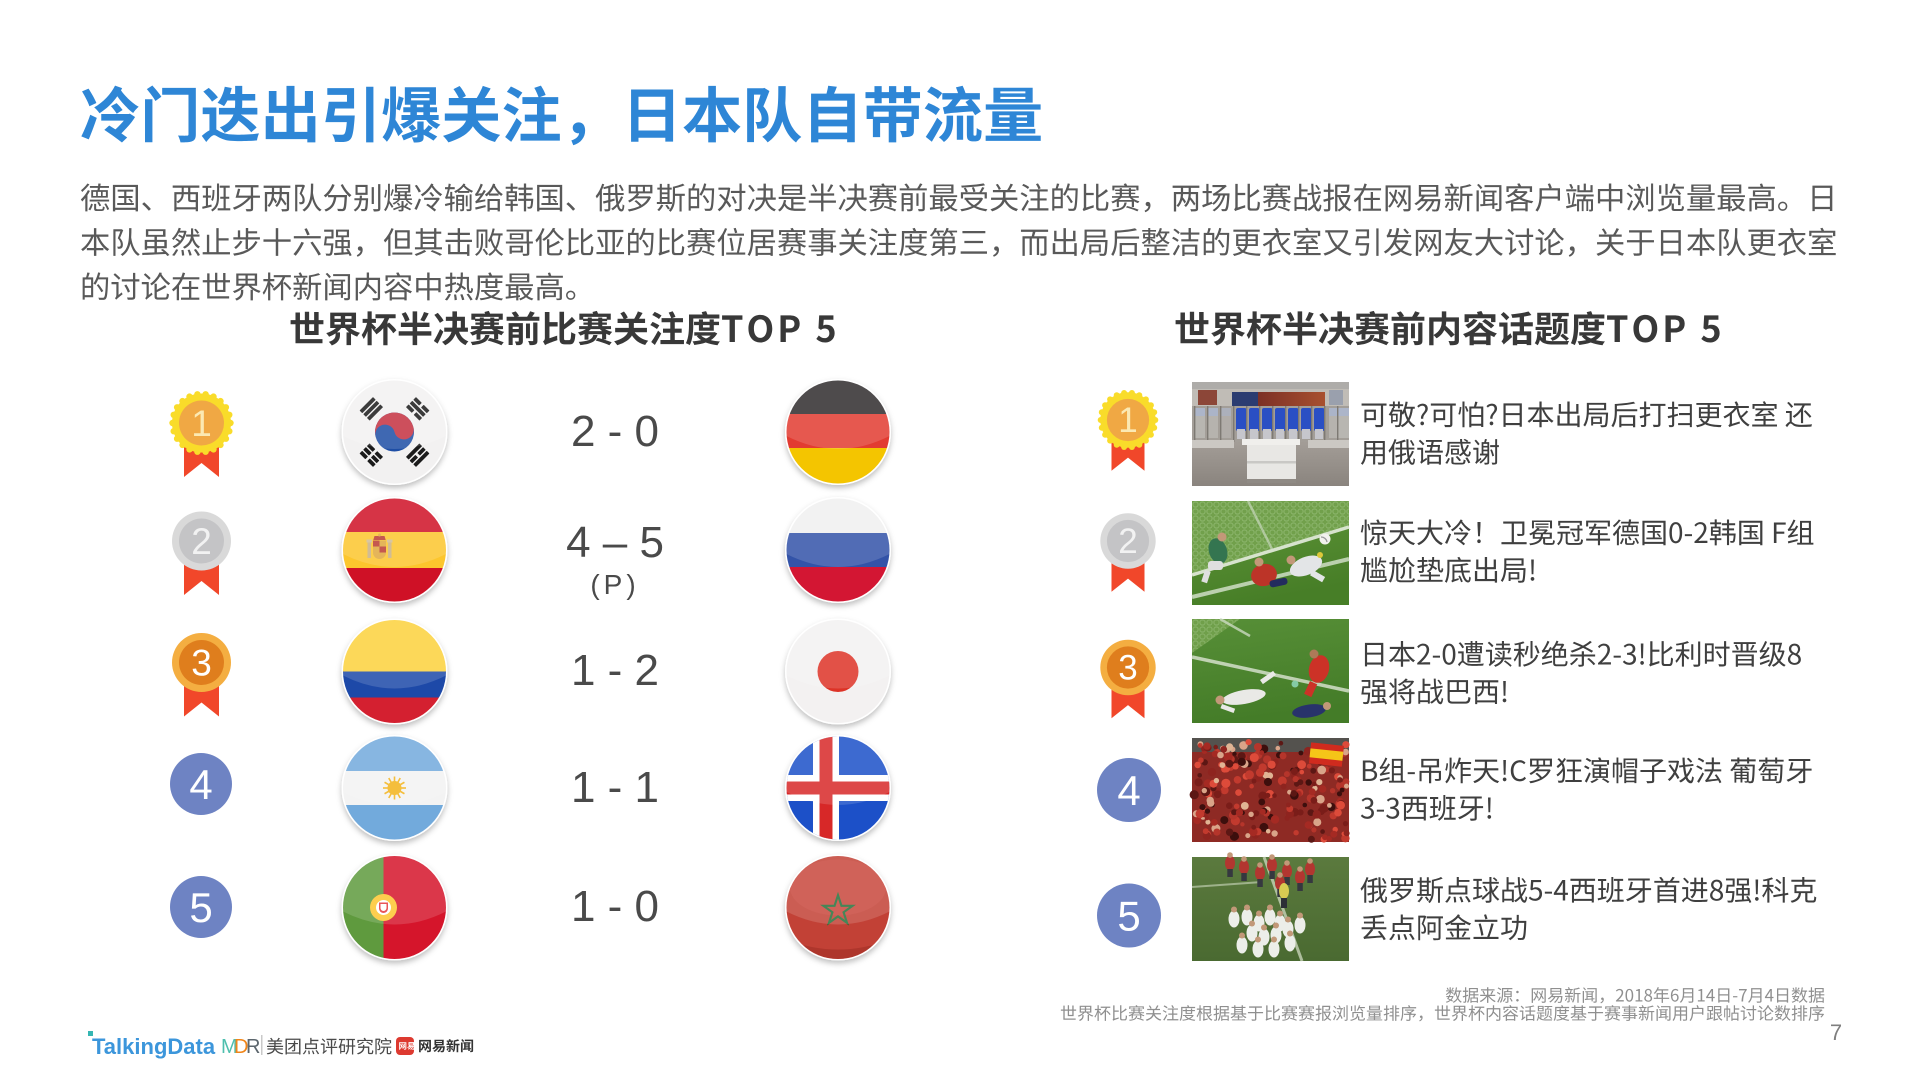 The image size is (1921, 1080). What do you see at coordinates (615, 787) in the screenshot?
I see `svg-text: 1 - 1` at bounding box center [615, 787].